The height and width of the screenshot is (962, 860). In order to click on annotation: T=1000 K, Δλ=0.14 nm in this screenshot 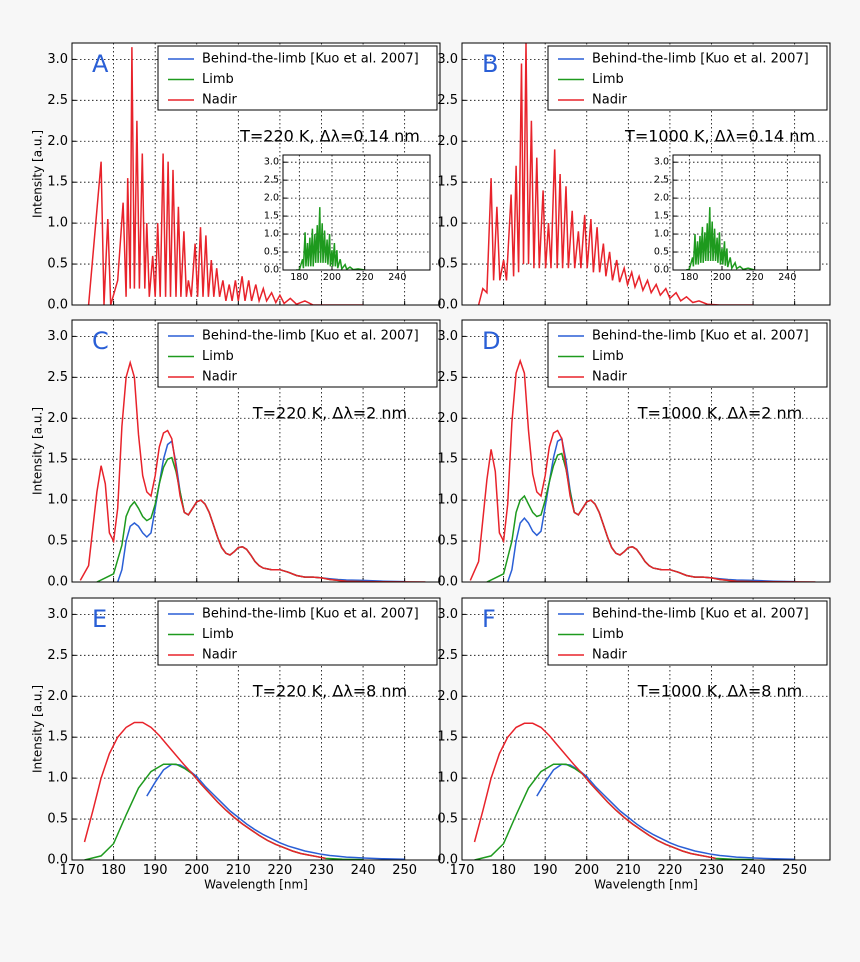, I will do `click(719, 136)`.